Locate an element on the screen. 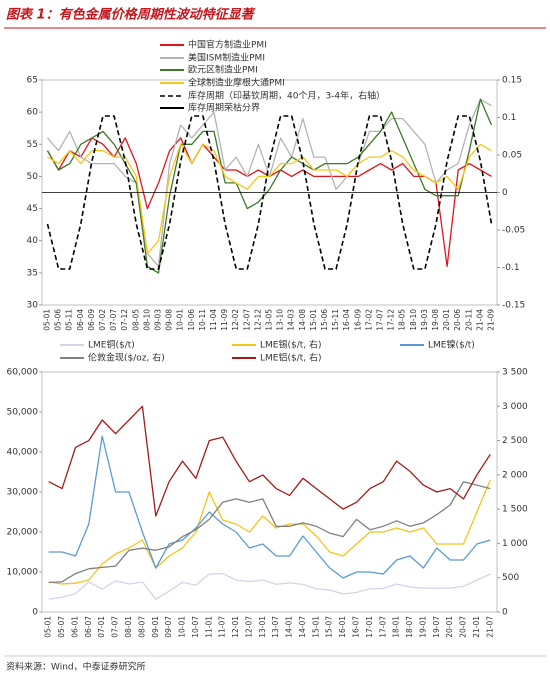 This screenshot has width=550, height=680. x-tick-label: 14-01 is located at coordinates (289, 627).